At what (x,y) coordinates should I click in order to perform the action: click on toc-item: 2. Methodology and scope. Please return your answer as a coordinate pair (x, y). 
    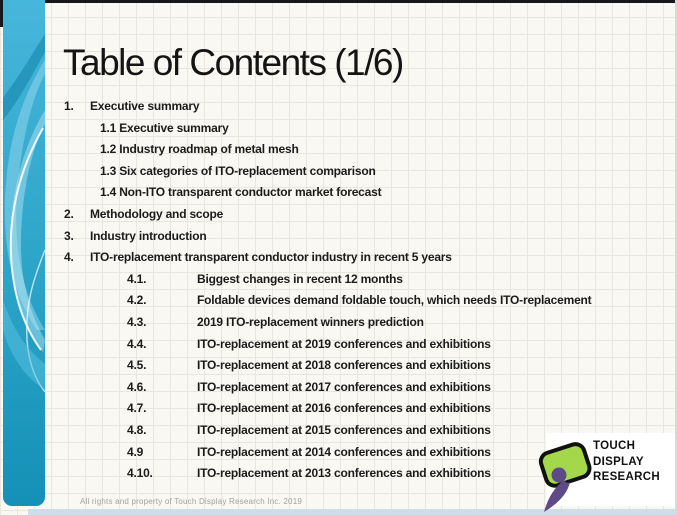
    Looking at the image, I should click on (337, 215).